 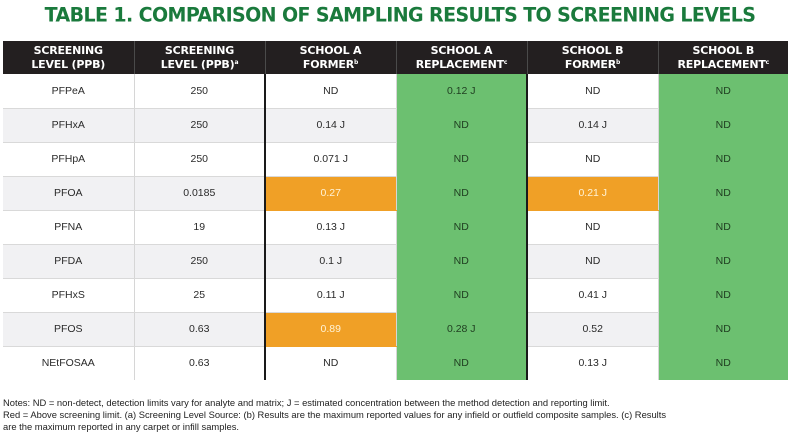 I want to click on header-line-2: LEVEL (PPB), so click(x=68, y=64).